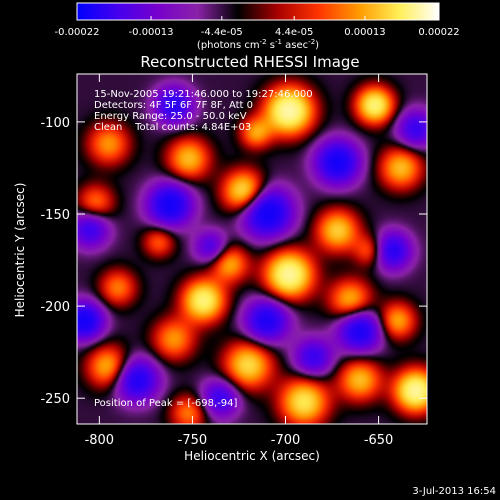  What do you see at coordinates (203, 94) in the screenshot?
I see `annotation-time-range: 15-Nov-2005 19:21:46.000 to 19:27:46.000` at bounding box center [203, 94].